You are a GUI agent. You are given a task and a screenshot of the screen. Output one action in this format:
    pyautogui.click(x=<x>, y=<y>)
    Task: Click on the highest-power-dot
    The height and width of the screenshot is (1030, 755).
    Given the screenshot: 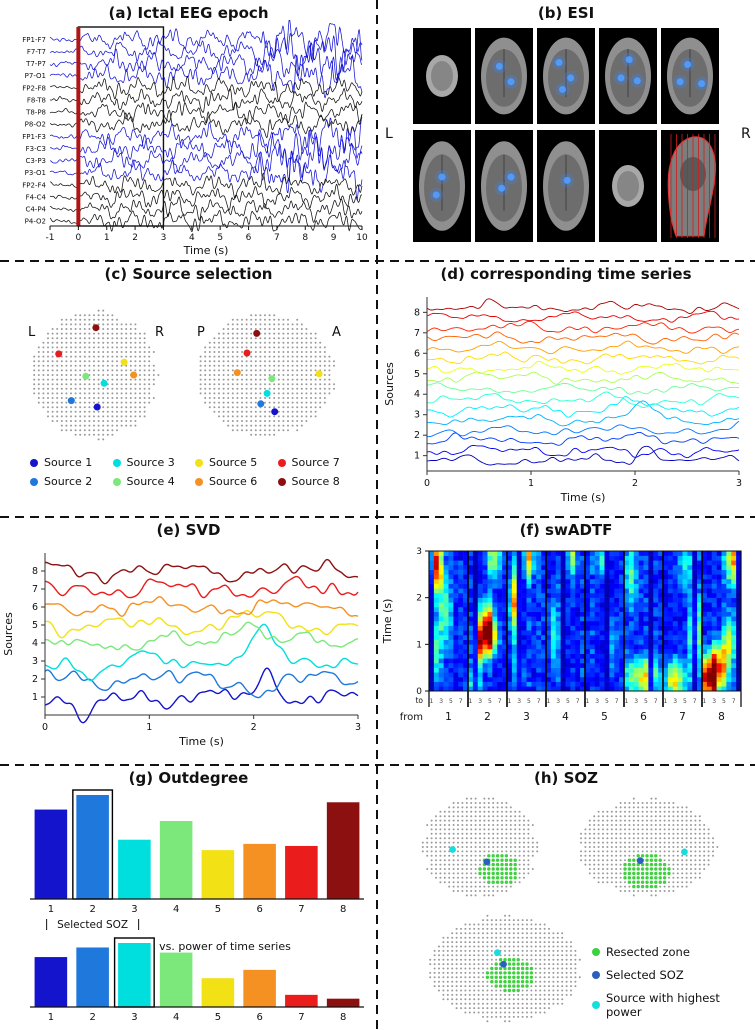 What is the action you would take?
    pyautogui.click(x=452, y=849)
    